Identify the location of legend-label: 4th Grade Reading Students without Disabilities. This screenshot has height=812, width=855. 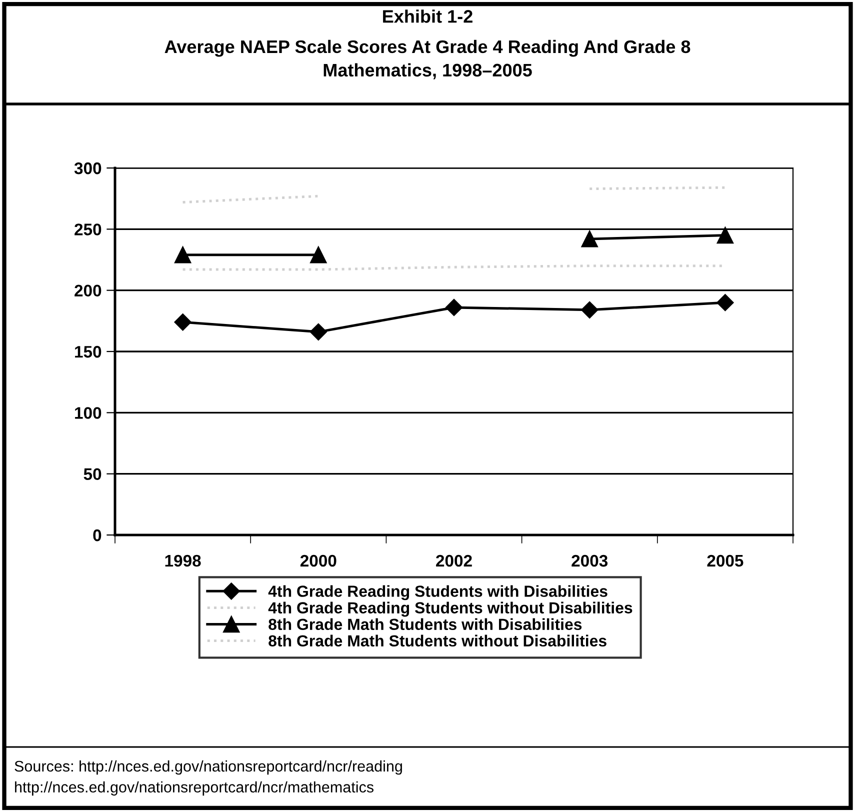
(450, 609).